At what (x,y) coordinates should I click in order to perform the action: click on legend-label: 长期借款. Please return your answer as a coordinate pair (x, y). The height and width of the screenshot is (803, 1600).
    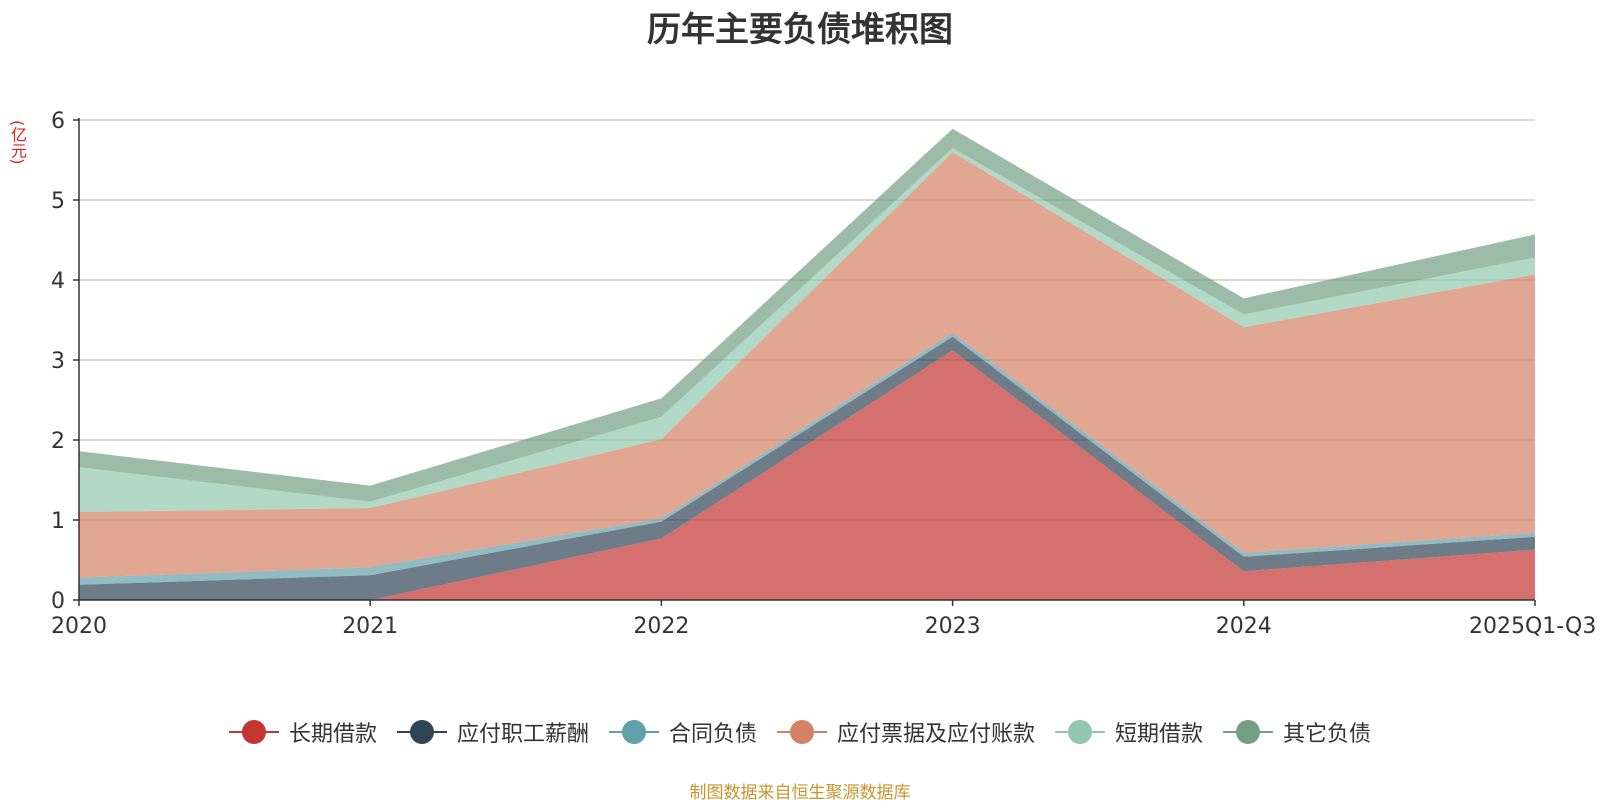
    Looking at the image, I should click on (332, 734).